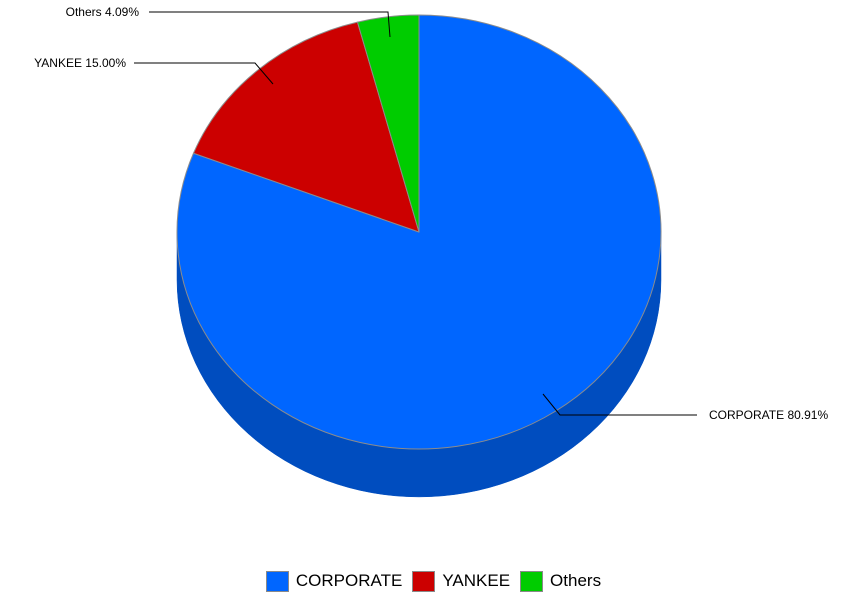 The height and width of the screenshot is (594, 867). What do you see at coordinates (270, 24) in the screenshot?
I see `leader-line-others` at bounding box center [270, 24].